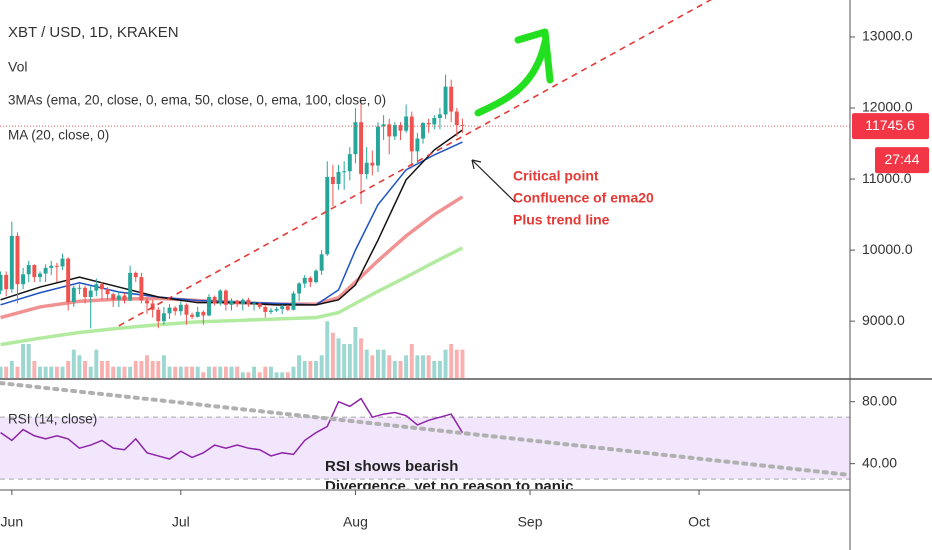  What do you see at coordinates (887, 36) in the screenshot?
I see `y-tick-label: 13000.0` at bounding box center [887, 36].